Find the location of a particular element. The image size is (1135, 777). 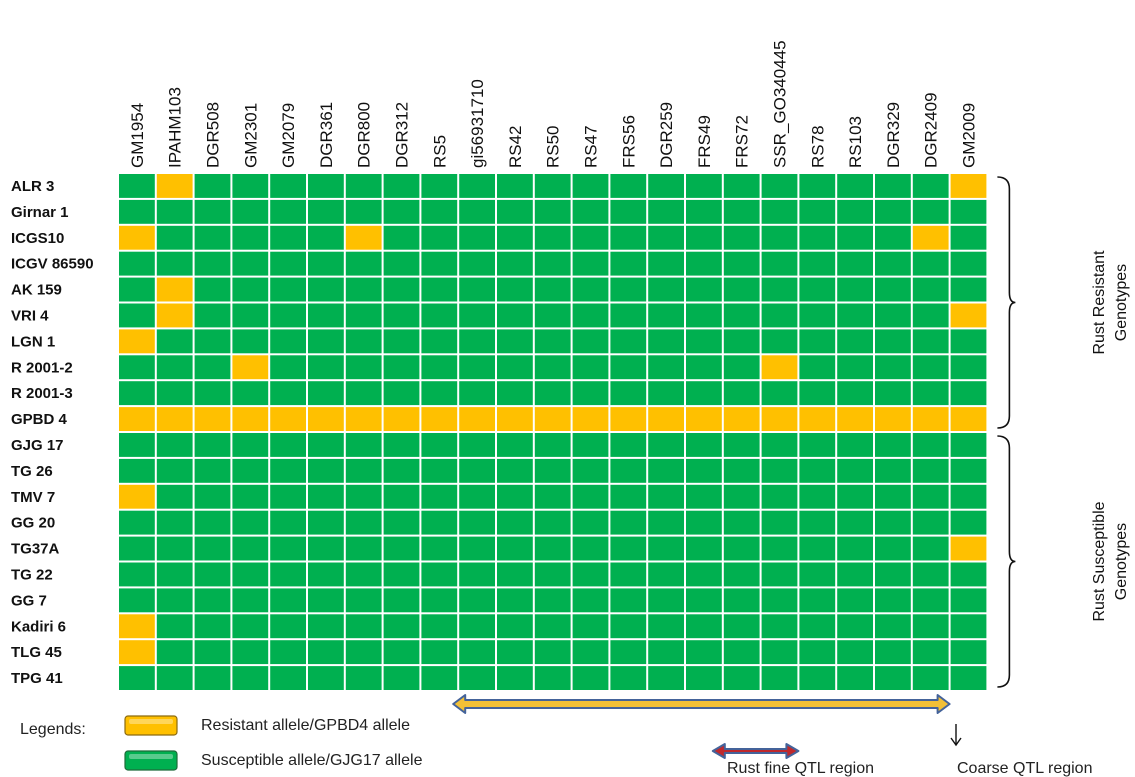

genotype-label: TPG 41 is located at coordinates (37, 678).